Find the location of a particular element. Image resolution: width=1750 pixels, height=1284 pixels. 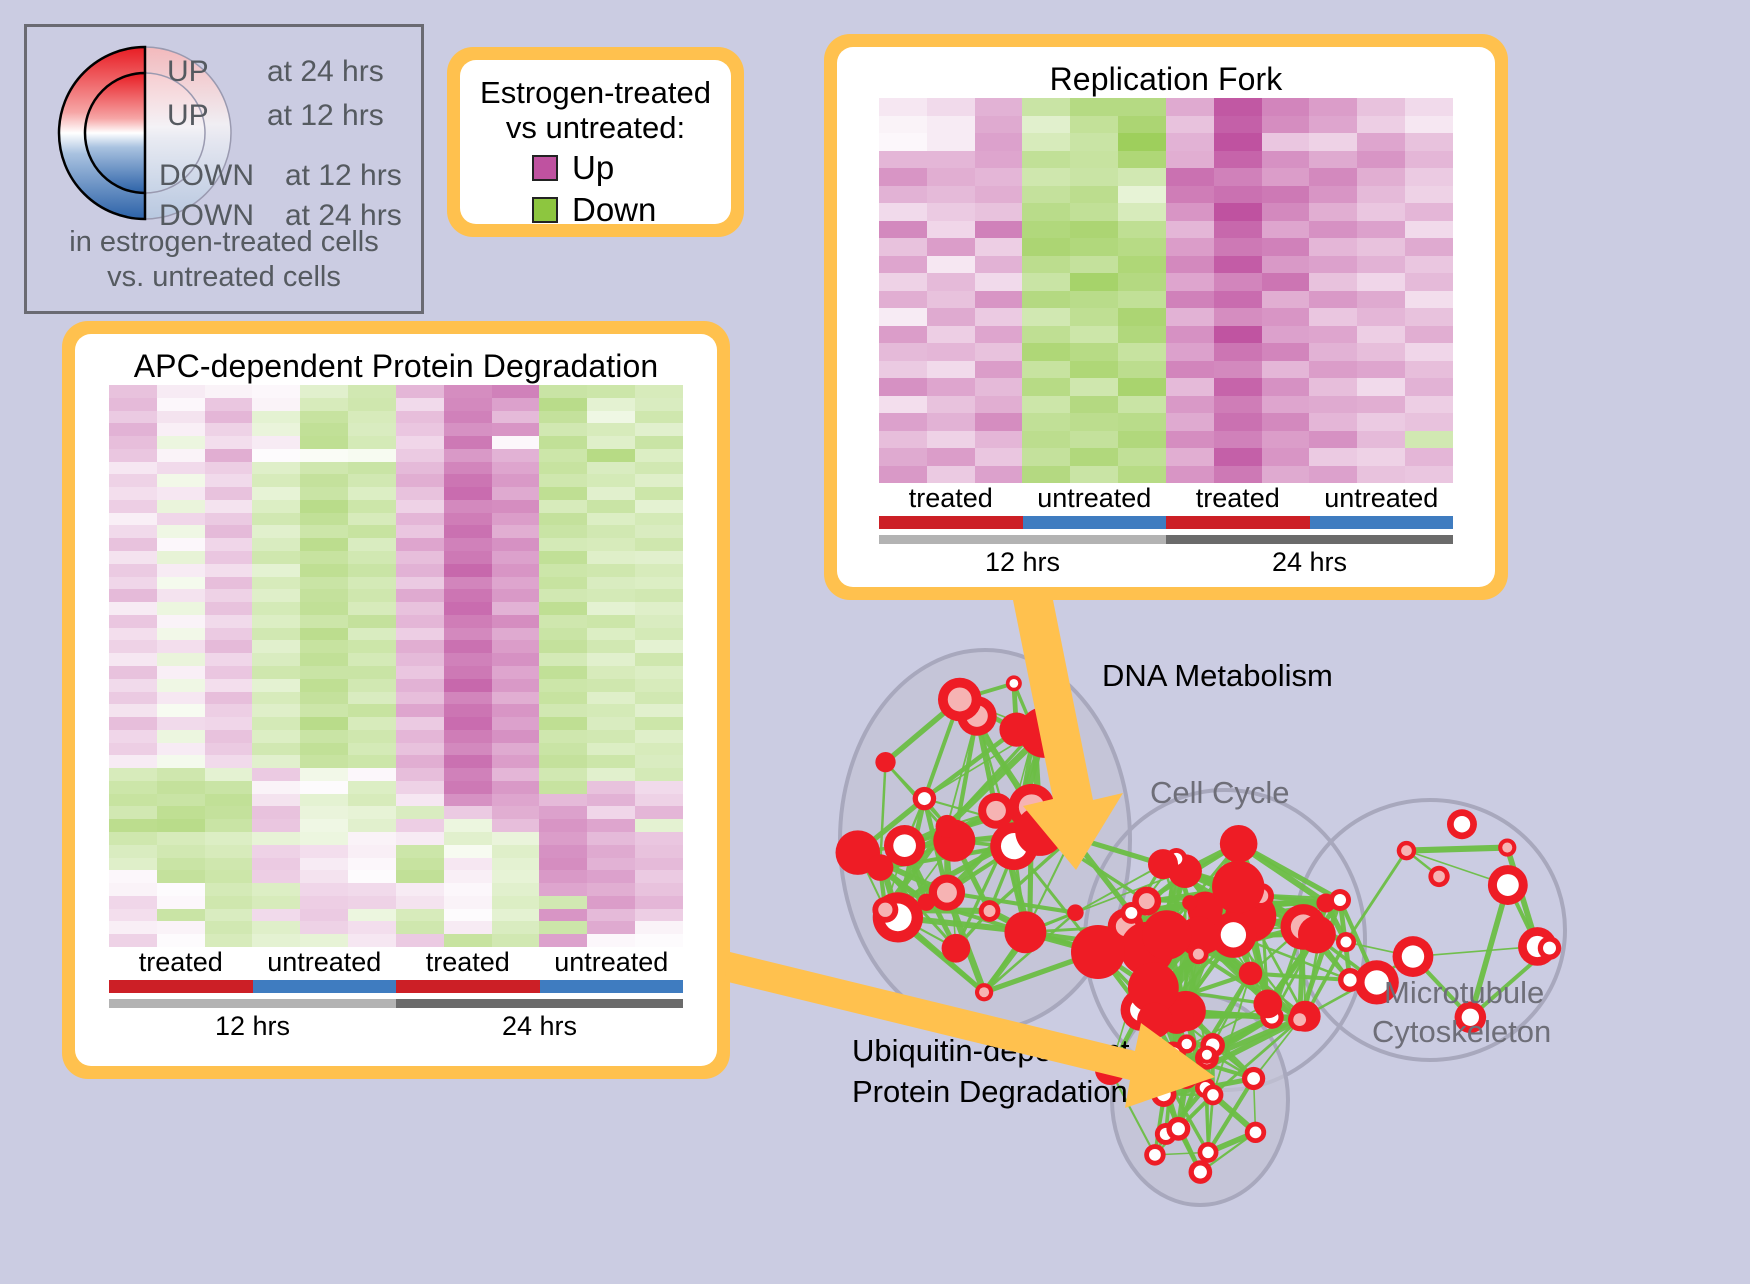

ring-state-2: DOWN is located at coordinates (206, 176).